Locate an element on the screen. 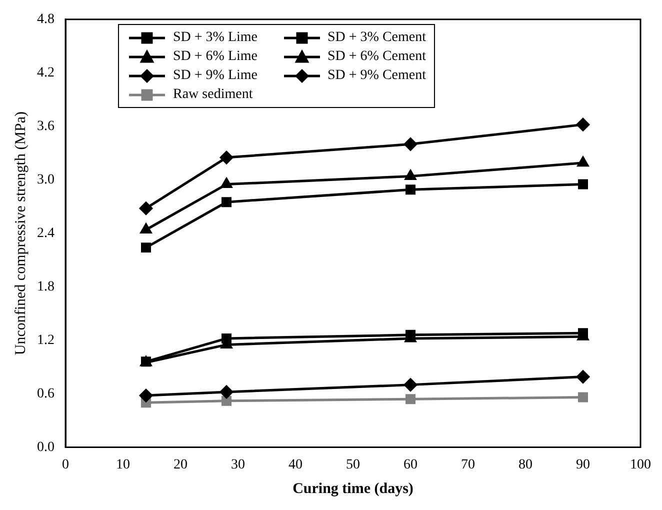 The width and height of the screenshot is (662, 510). legend-label: SD + 9% Lime is located at coordinates (215, 75).